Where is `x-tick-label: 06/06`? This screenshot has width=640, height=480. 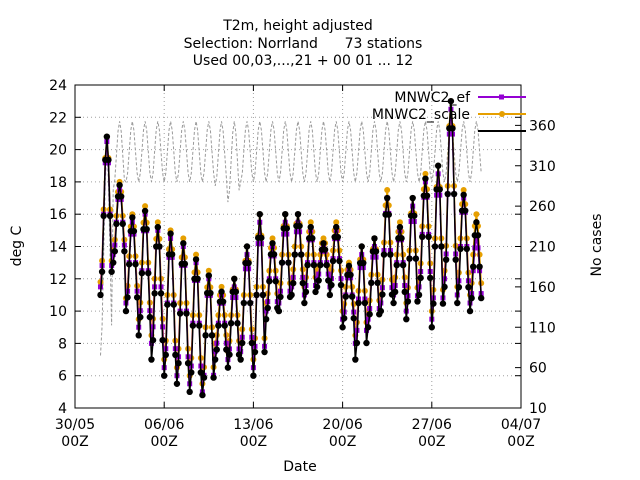
x-tick-label: 06/06 is located at coordinates (164, 425).